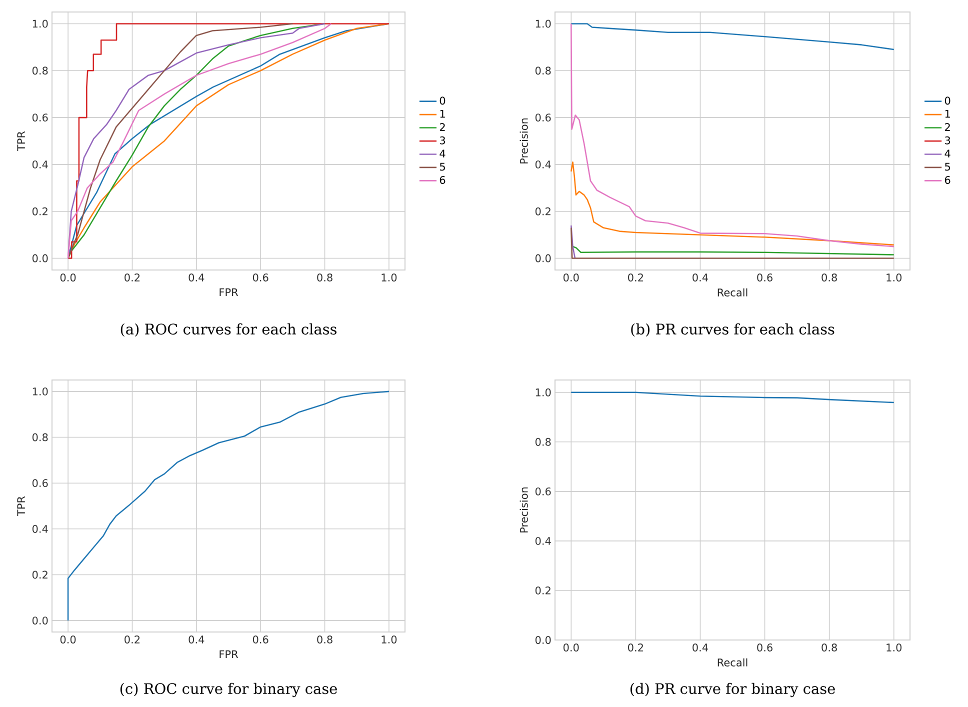 The width and height of the screenshot is (968, 707). I want to click on text: (a) ROC curves for each class, so click(228, 330).